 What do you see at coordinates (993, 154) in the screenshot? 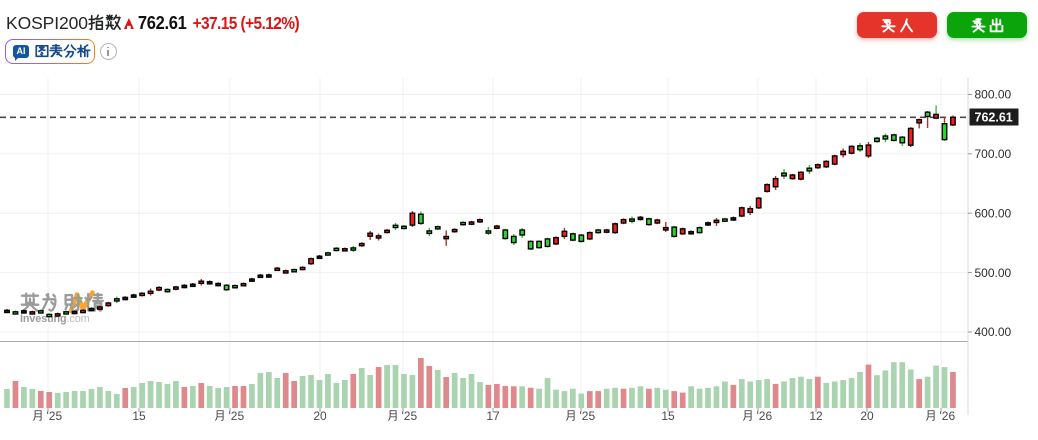
I see `svg-text: 700.00` at bounding box center [993, 154].